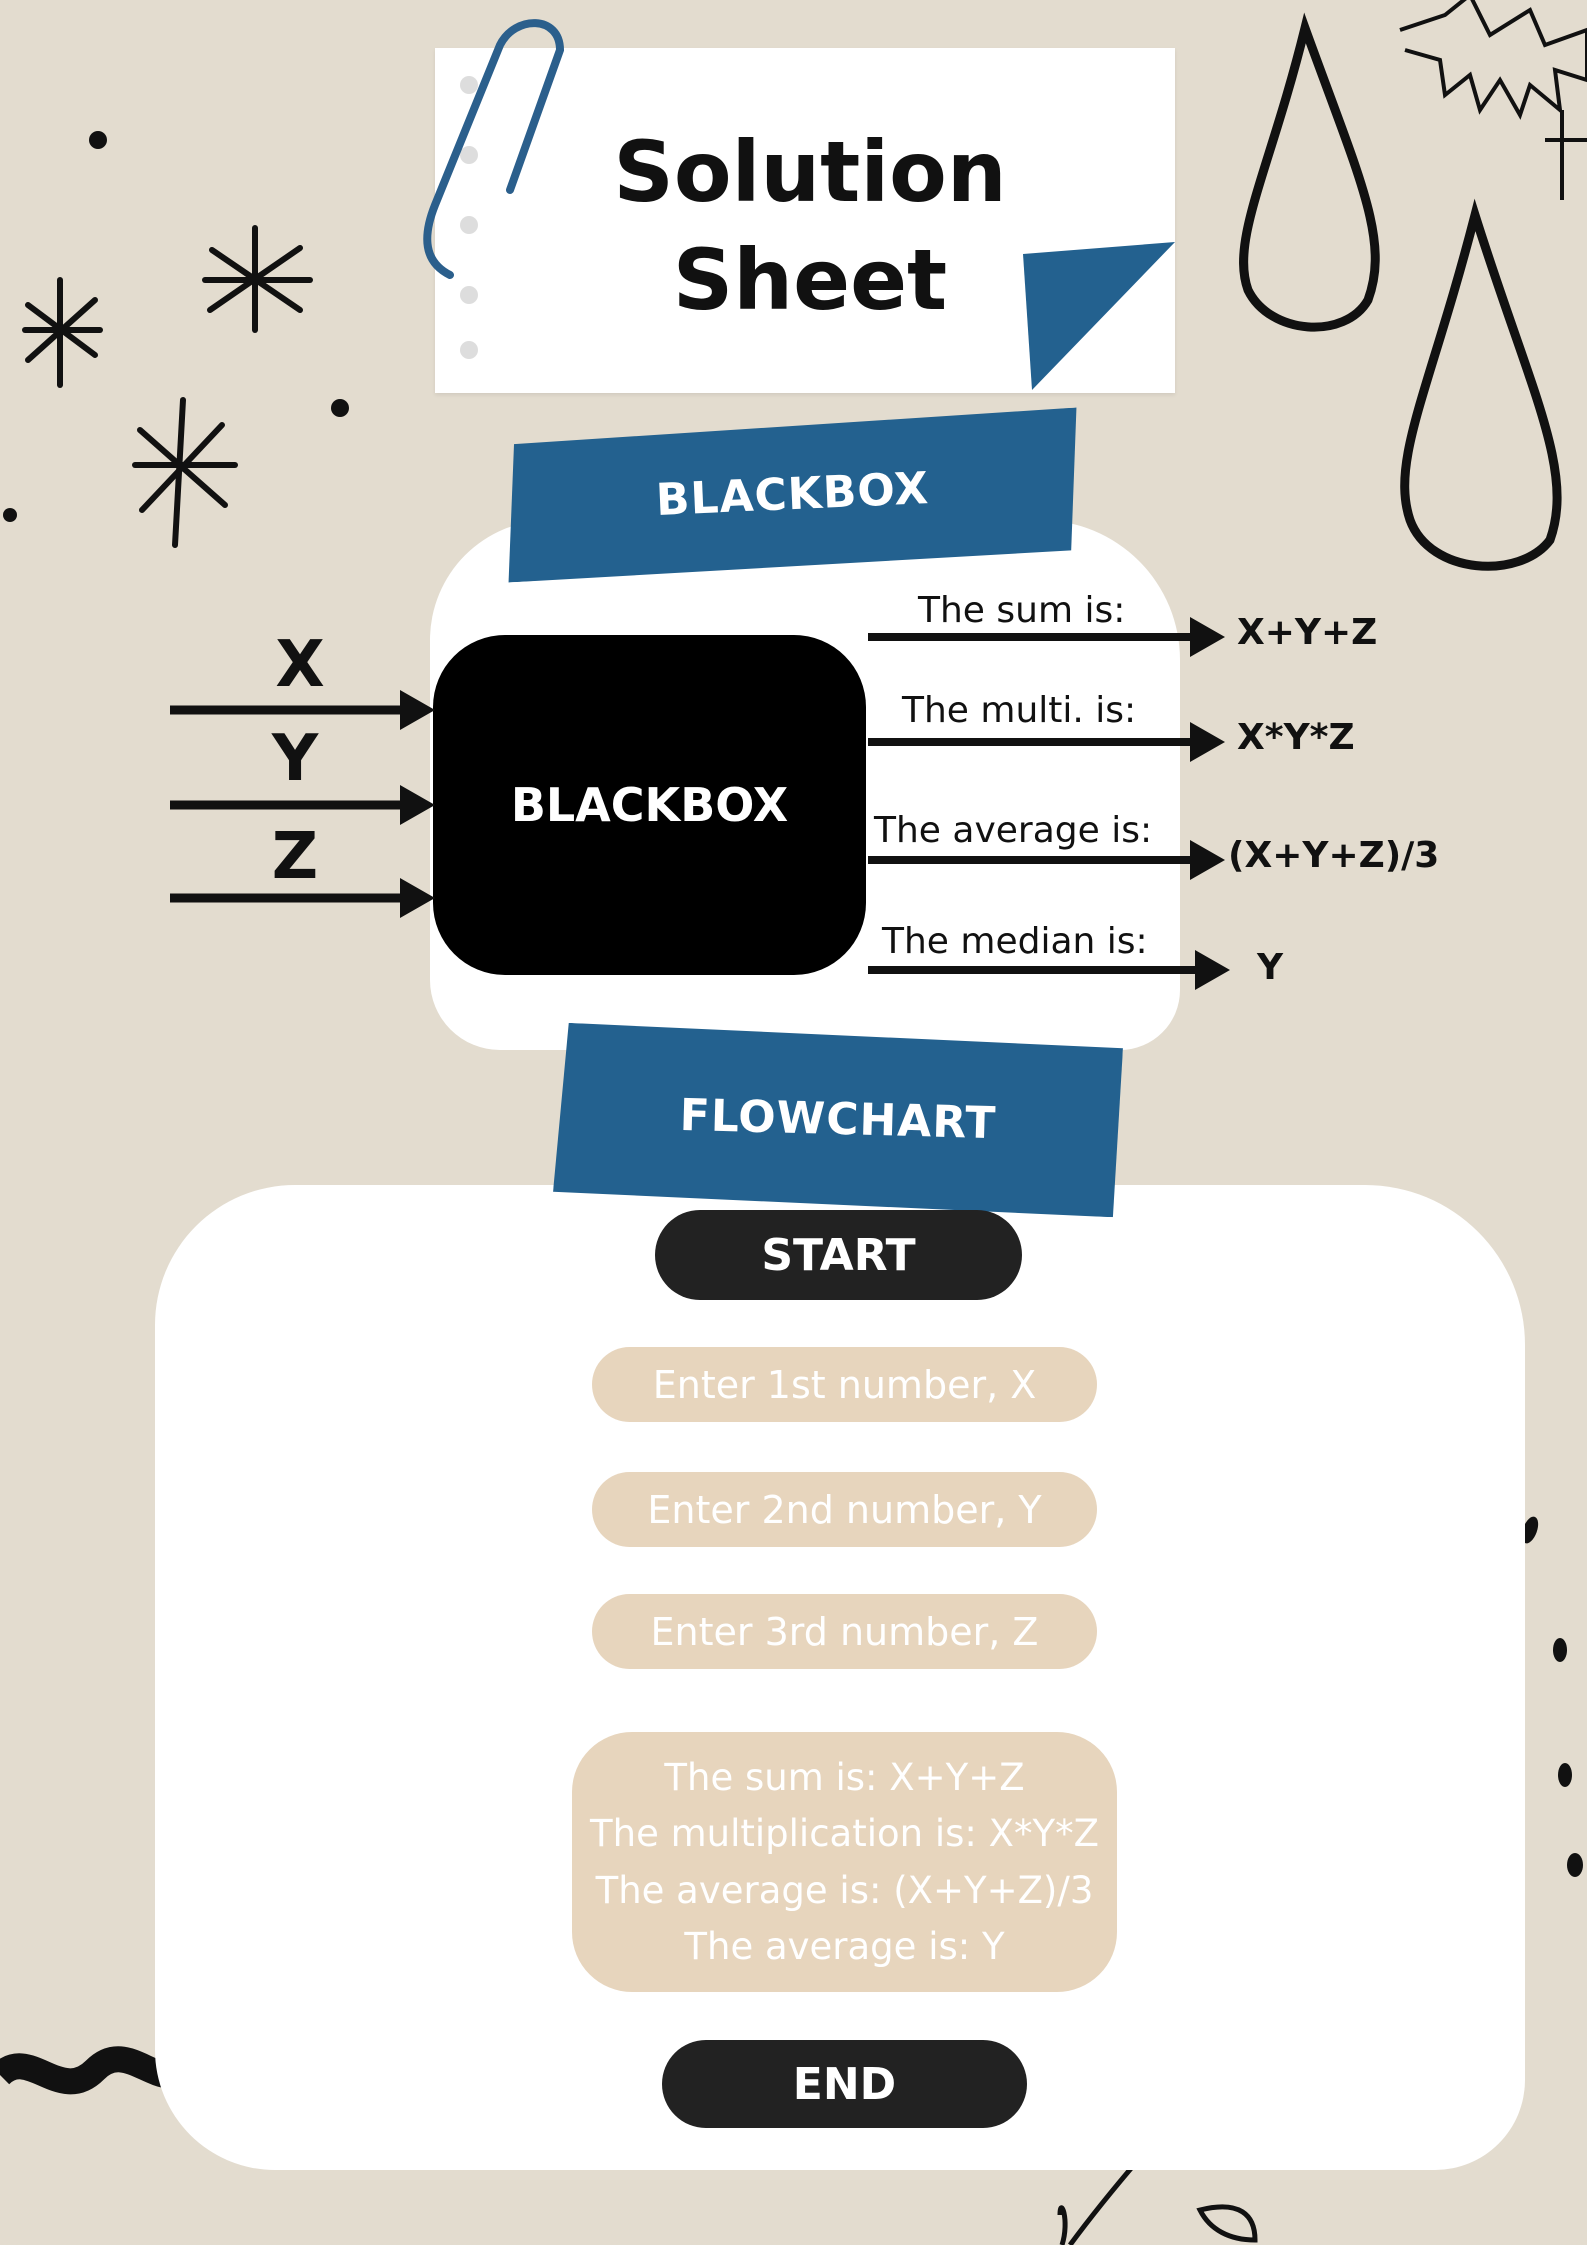 The width and height of the screenshot is (1587, 2245). I want to click on start-node: START, so click(838, 1255).